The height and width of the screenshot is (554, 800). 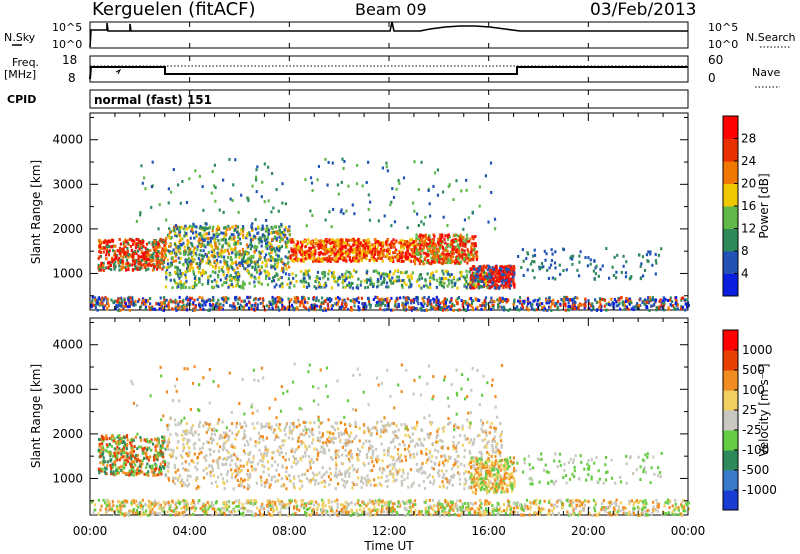 I want to click on nsky-trace, so click(x=388, y=34).